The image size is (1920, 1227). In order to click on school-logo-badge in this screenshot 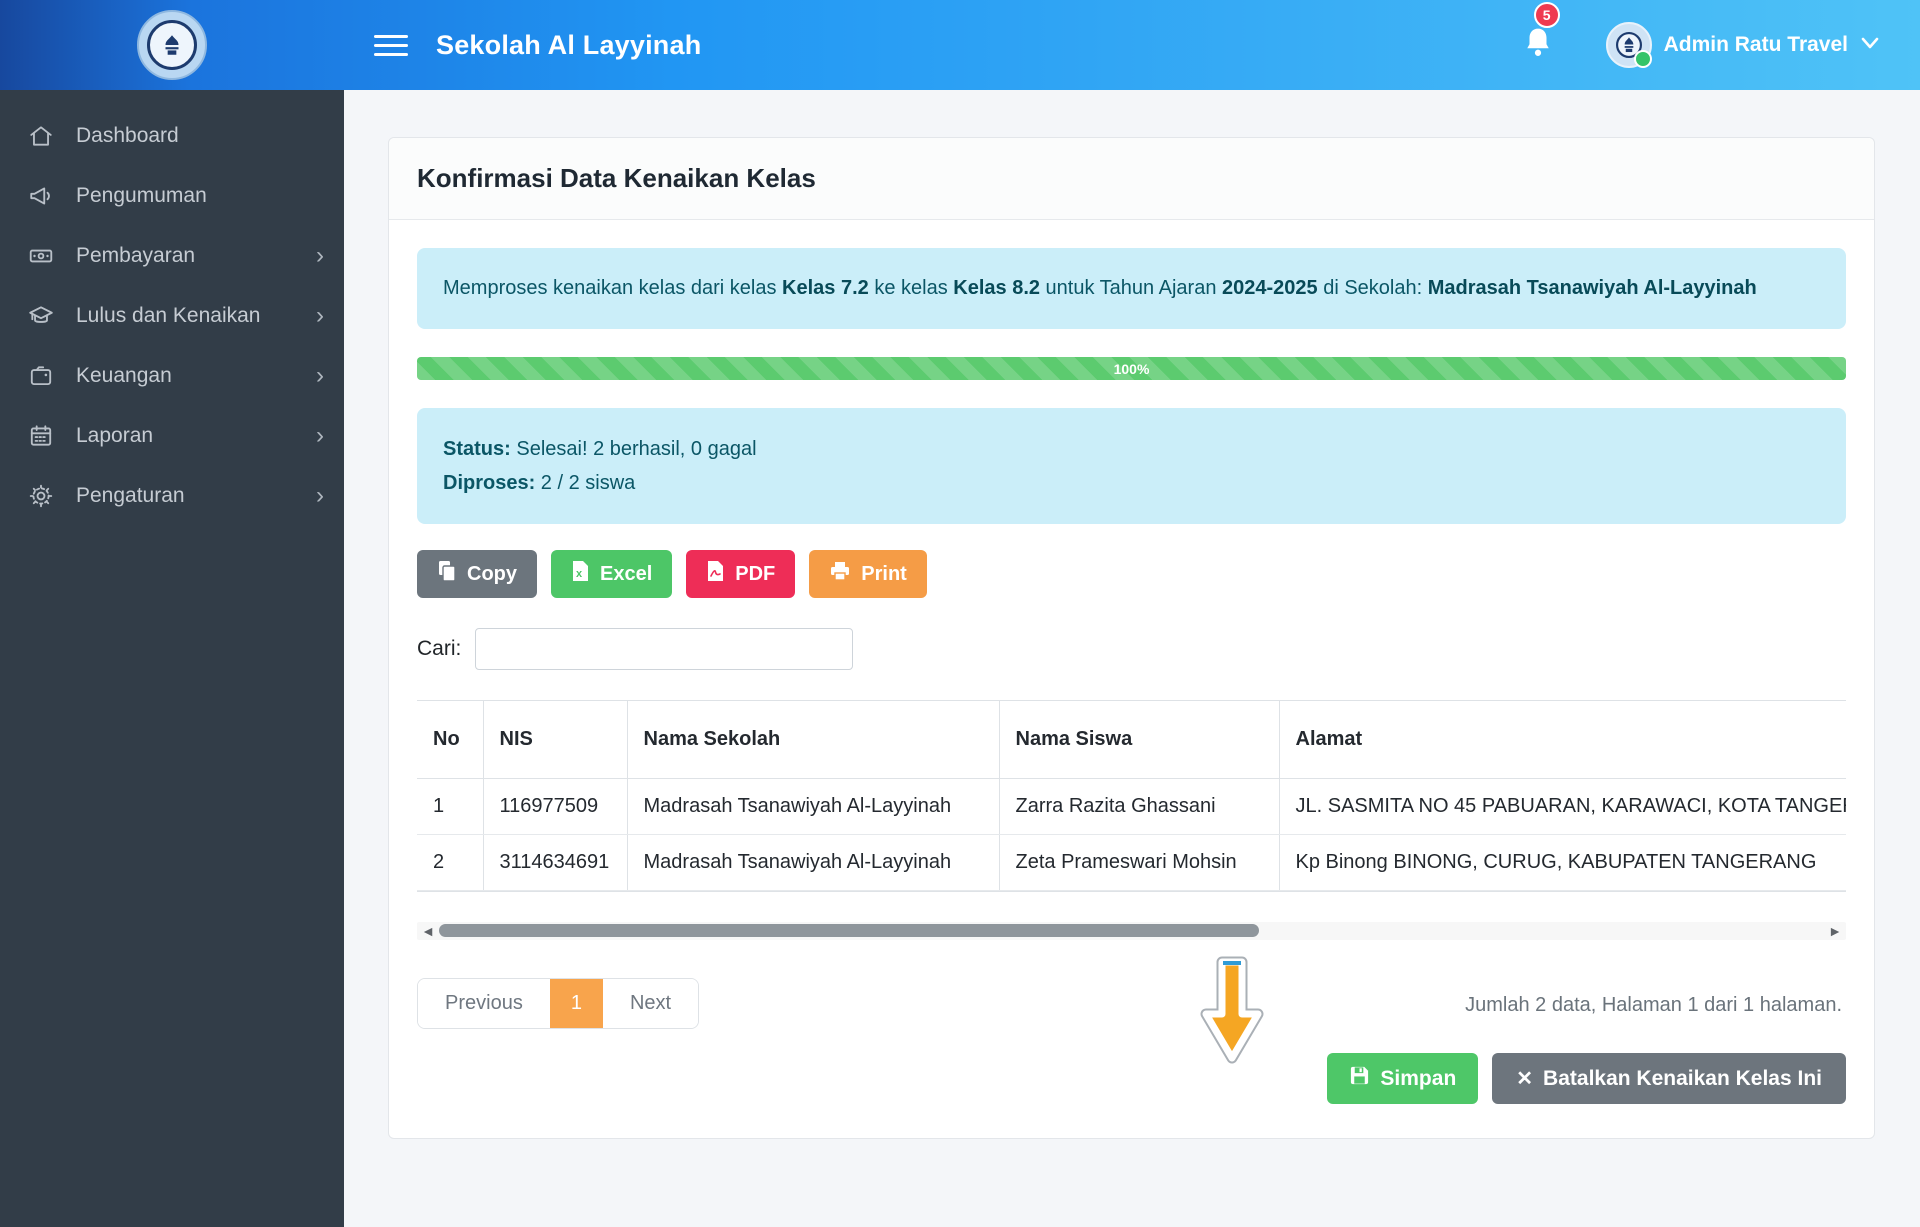, I will do `click(172, 45)`.